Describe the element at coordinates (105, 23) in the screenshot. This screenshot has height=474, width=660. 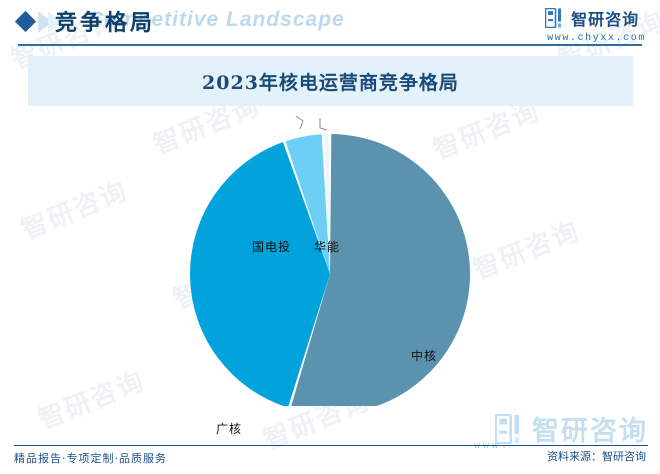
I see `header-title-cn: 竞争格局` at that location.